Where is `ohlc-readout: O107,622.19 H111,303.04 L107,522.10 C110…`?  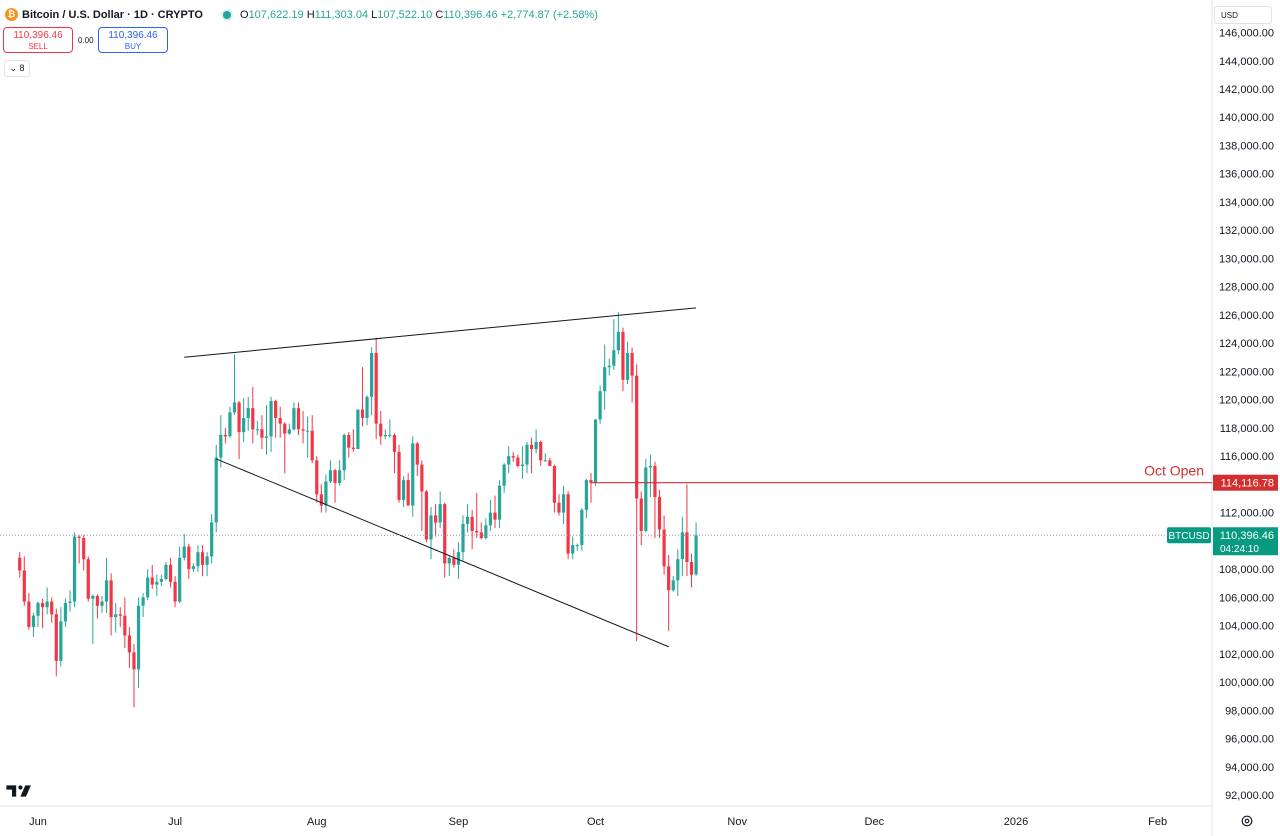 ohlc-readout: O107,622.19 H111,303.04 L107,522.10 C110… is located at coordinates (419, 15).